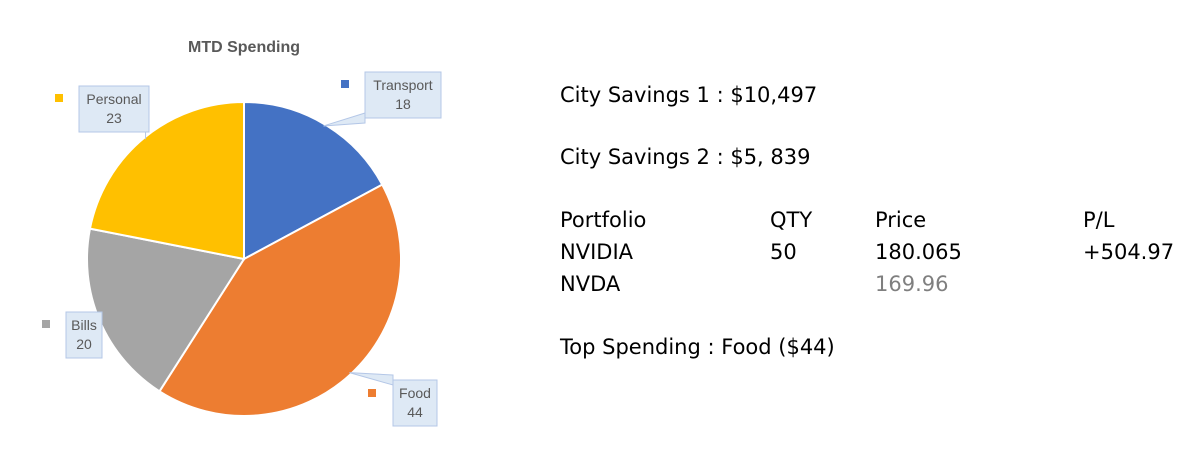 This screenshot has width=1199, height=457. Describe the element at coordinates (697, 347) in the screenshot. I see `top-spending: Top Spending : Food ($44)` at that location.